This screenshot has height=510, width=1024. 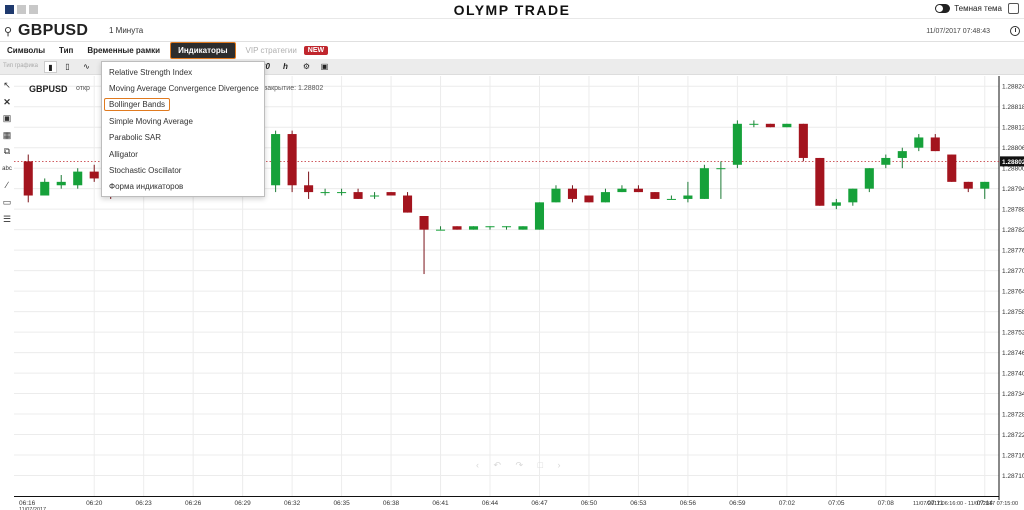 I want to click on dark-theme-label: Темная тема, so click(x=978, y=8).